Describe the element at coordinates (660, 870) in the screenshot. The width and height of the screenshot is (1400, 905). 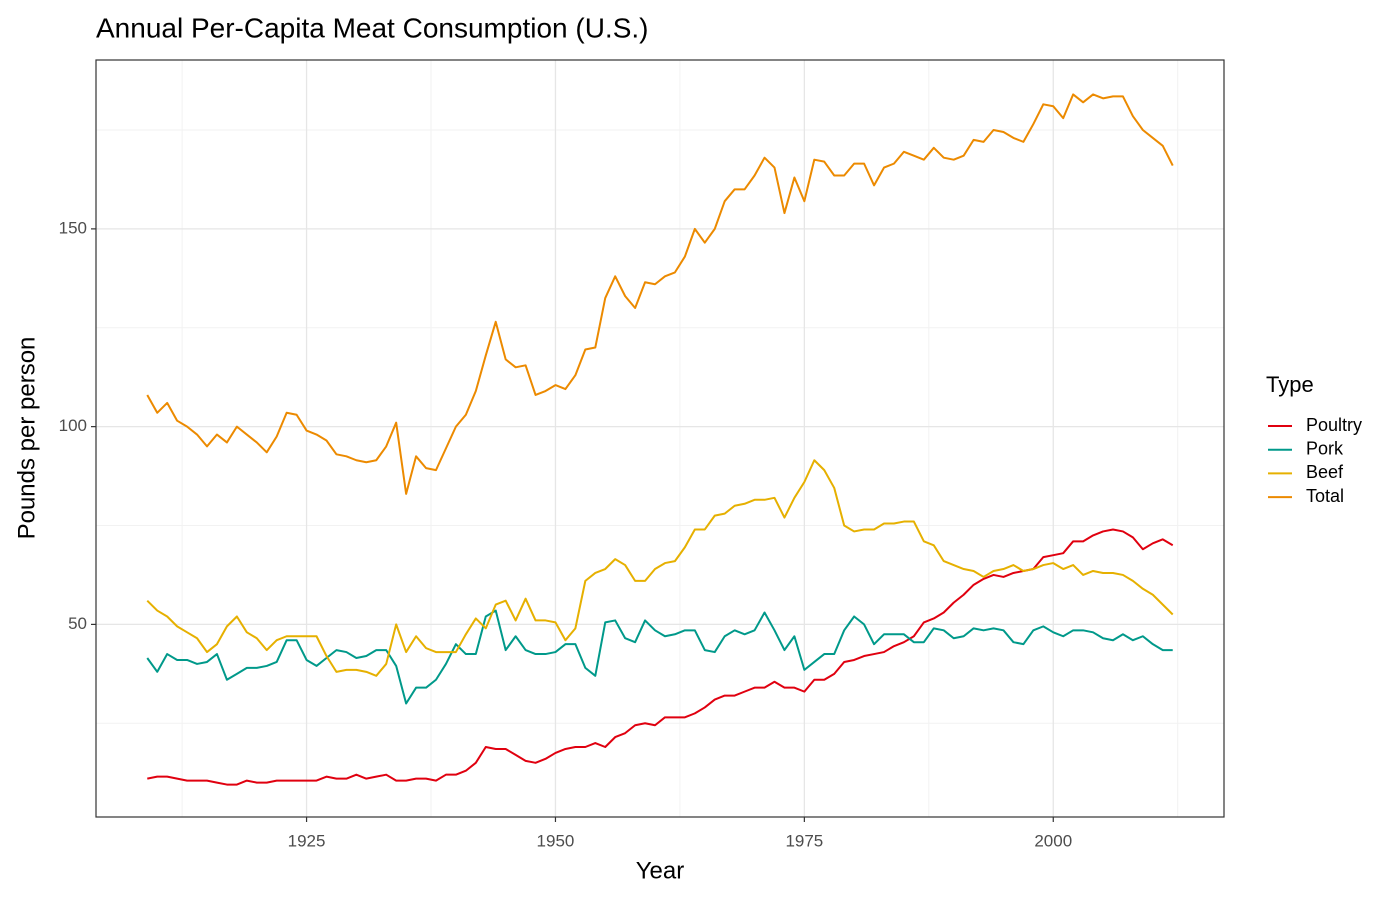
I see `x-axis-label: Year` at that location.